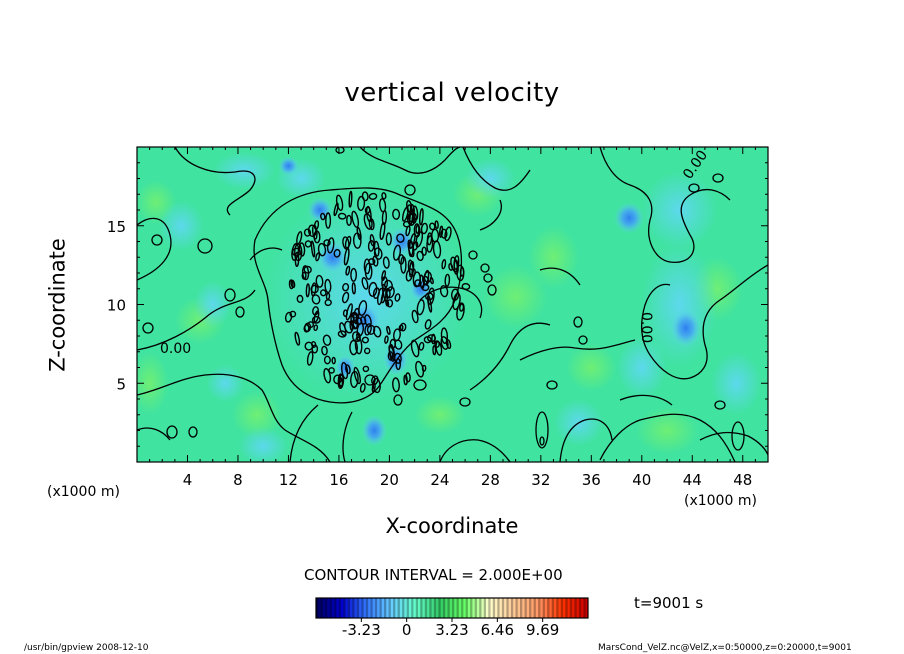 The width and height of the screenshot is (904, 654). I want to click on contour-loop, so click(485, 268).